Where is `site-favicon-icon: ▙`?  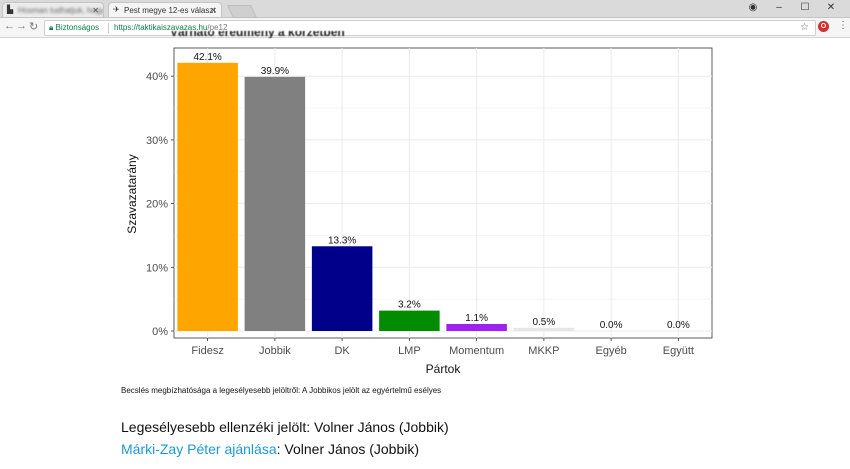 site-favicon-icon: ▙ is located at coordinates (10, 9).